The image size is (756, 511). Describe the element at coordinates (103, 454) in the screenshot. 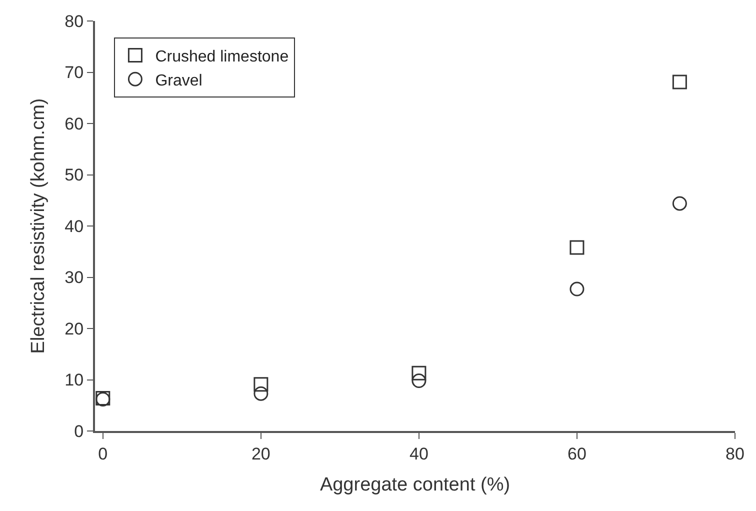

I see `x-tick-label: 0` at that location.